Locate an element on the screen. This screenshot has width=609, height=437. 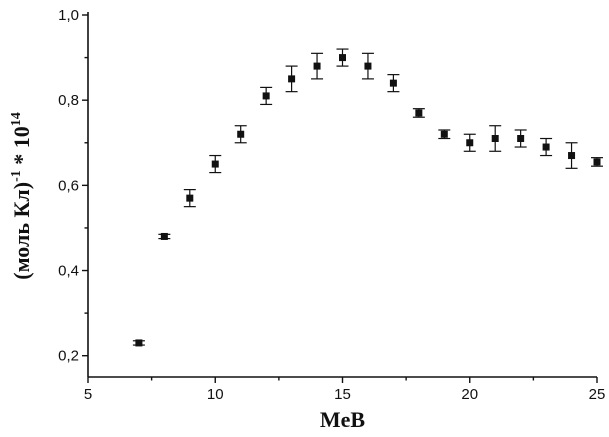
y-axis-title: (моль Кл)-1 * 1014 is located at coordinates (21, 196).